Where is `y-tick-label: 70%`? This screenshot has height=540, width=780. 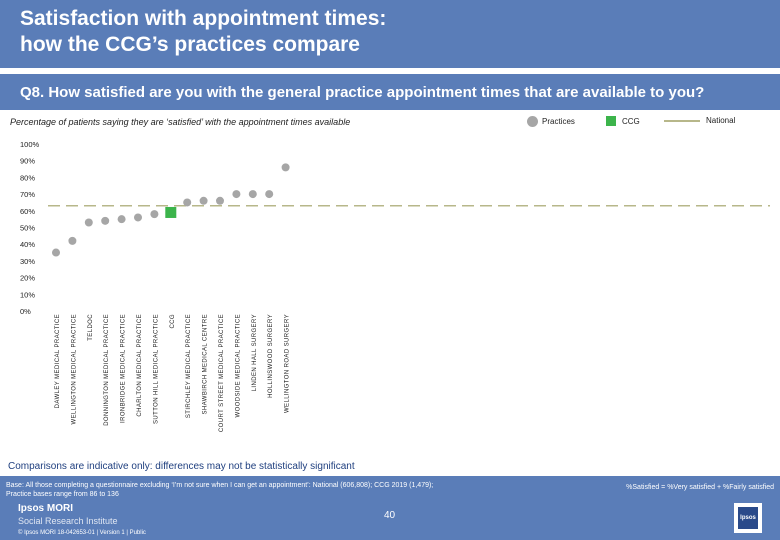 y-tick-label: 70% is located at coordinates (27, 194).